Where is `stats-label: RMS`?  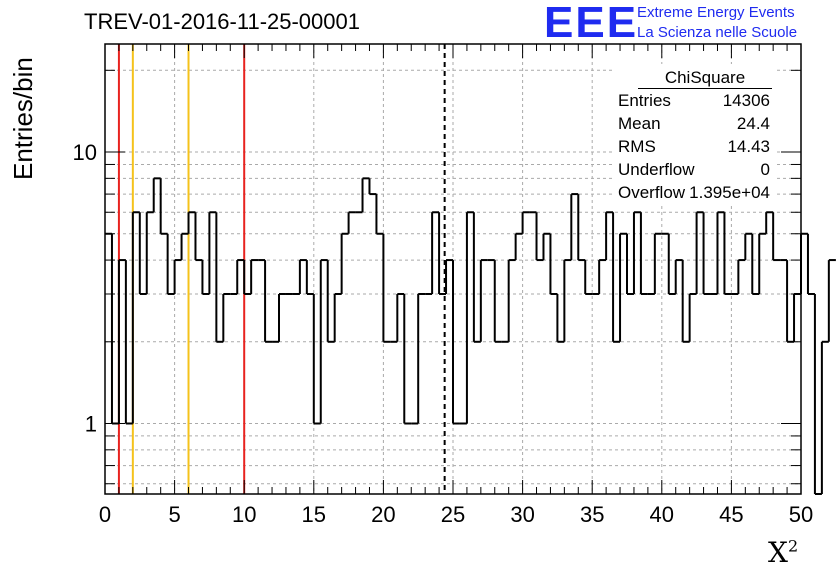
stats-label: RMS is located at coordinates (637, 146).